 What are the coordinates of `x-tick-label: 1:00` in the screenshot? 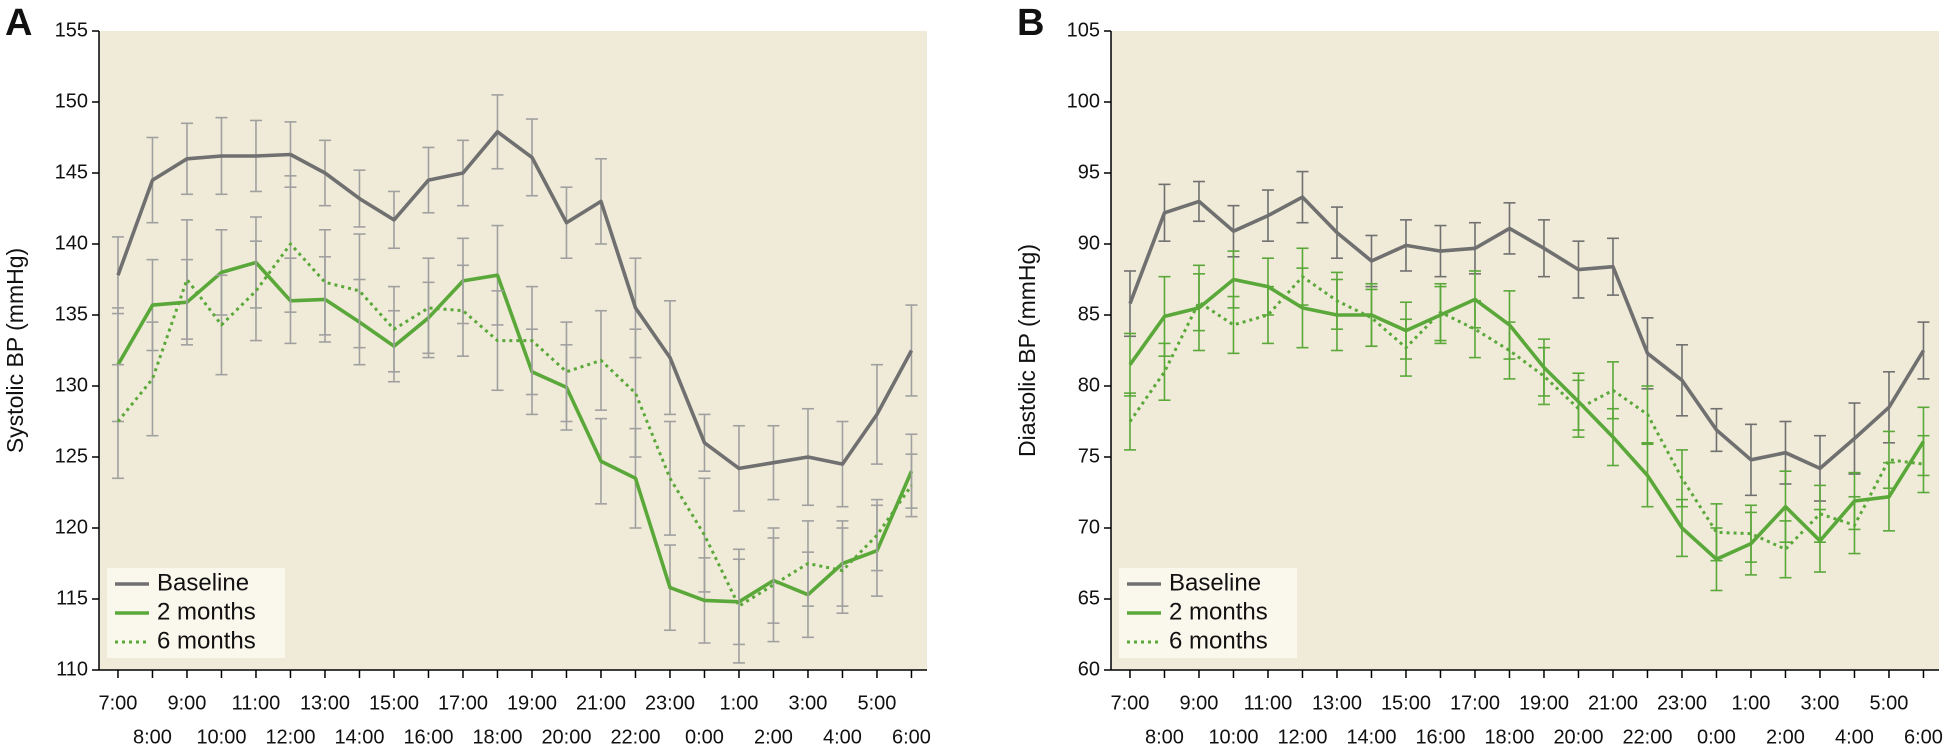 It's located at (1751, 703).